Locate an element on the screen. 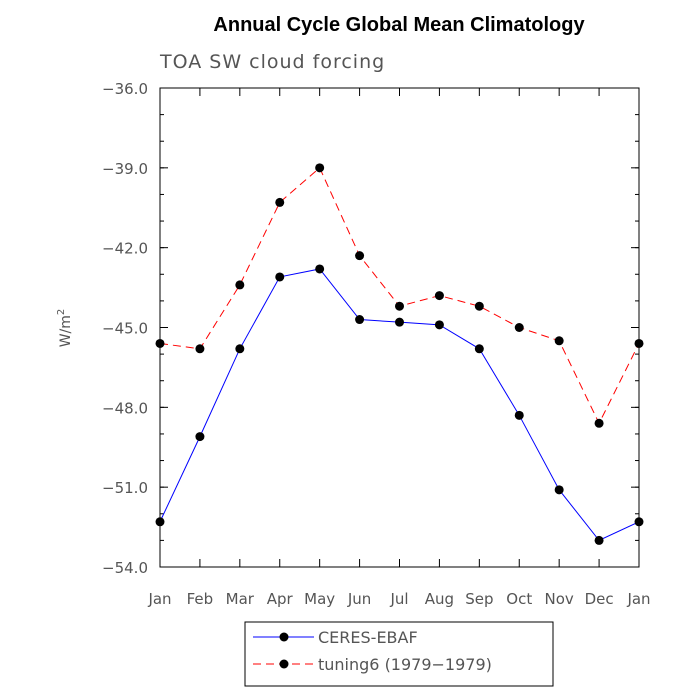 The image size is (700, 700). y-tick-label: −51.0 is located at coordinates (125, 488).